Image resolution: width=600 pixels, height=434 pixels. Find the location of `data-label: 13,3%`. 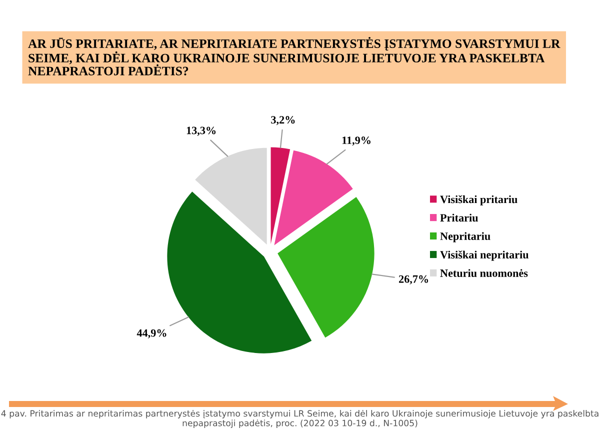

data-label: 13,3% is located at coordinates (201, 131).